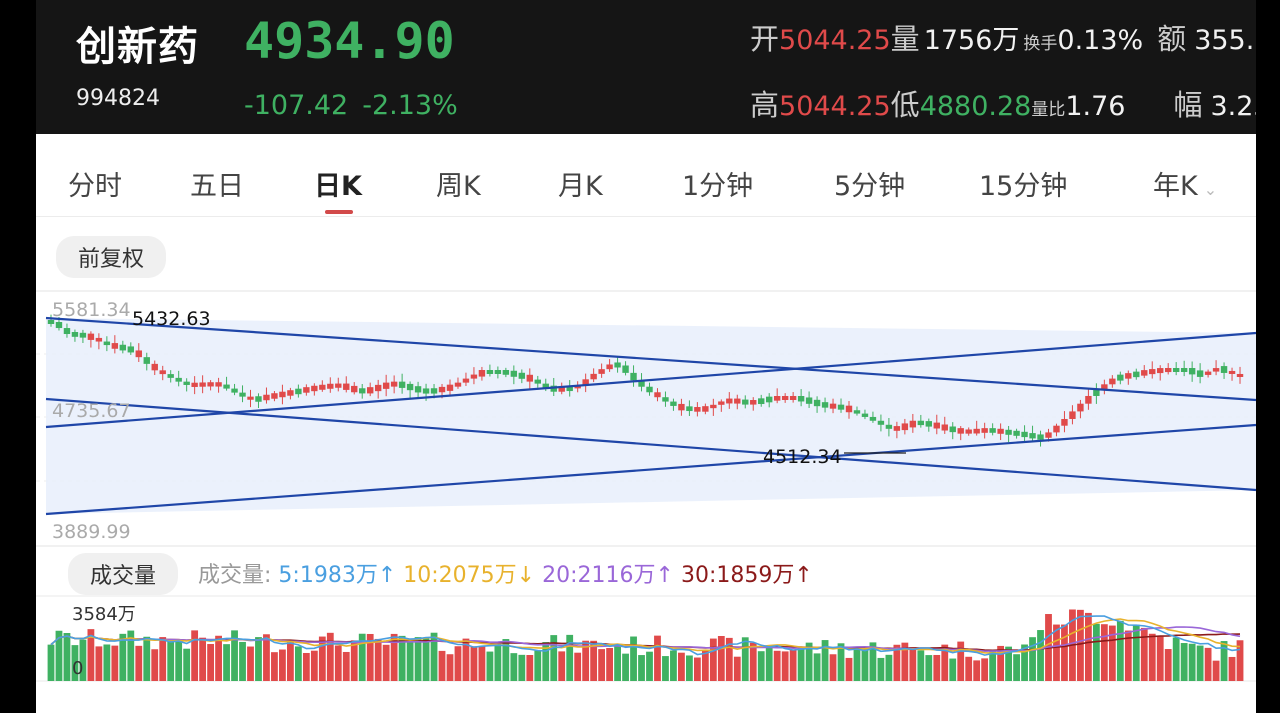 The height and width of the screenshot is (713, 1280). Describe the element at coordinates (171, 319) in the screenshot. I see `high-annotation: 5432.63` at that location.